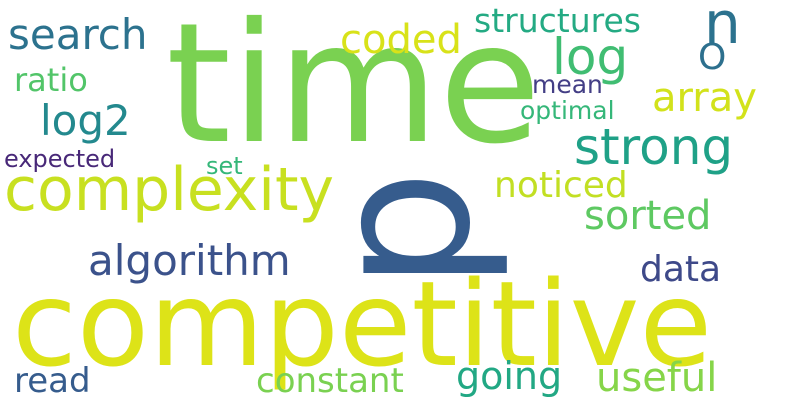 This screenshot has height=400, width=800. I want to click on word-n: n, so click(722, 28).